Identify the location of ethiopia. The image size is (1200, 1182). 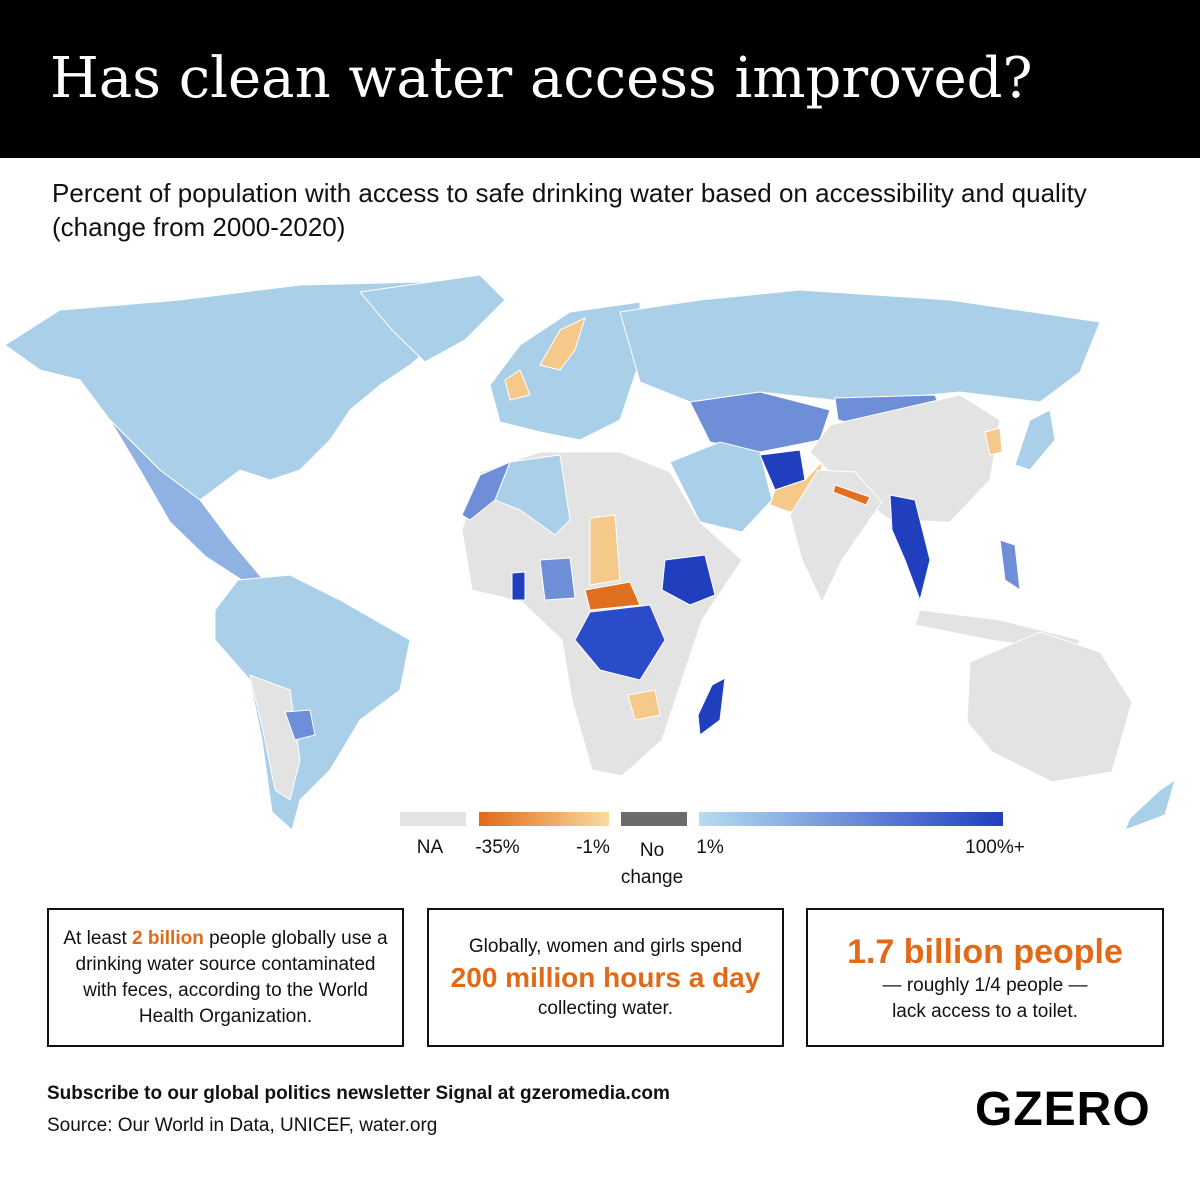
(688, 580).